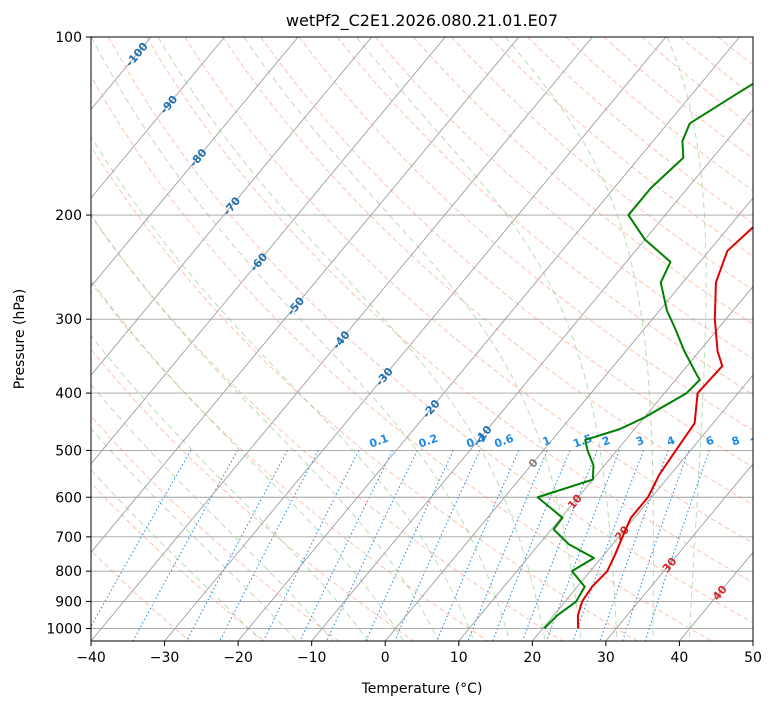  What do you see at coordinates (664, 427) in the screenshot?
I see `temperature-profile` at bounding box center [664, 427].